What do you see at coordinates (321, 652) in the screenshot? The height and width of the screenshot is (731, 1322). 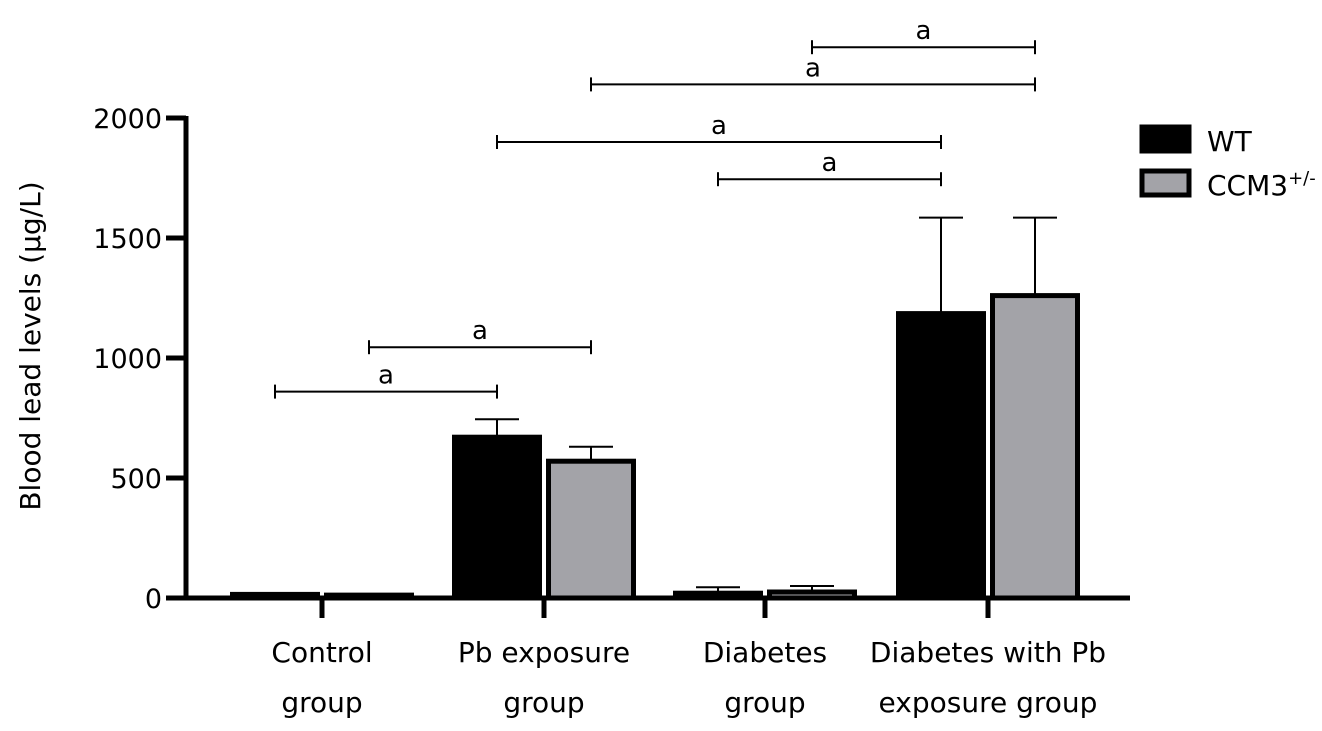 I see `x-tick-label: Control` at bounding box center [321, 652].